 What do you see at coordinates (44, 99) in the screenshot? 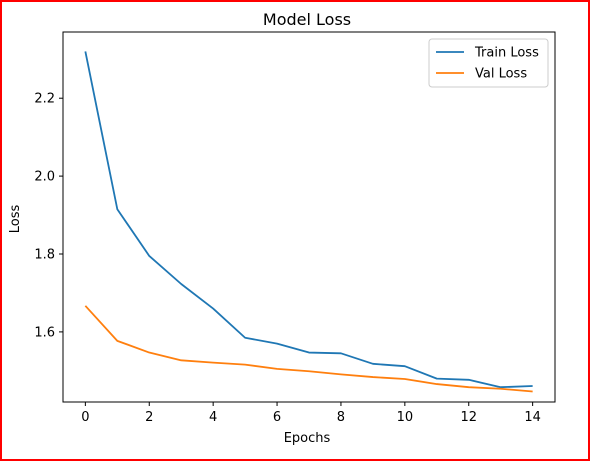
I see `y-tick-label: 2.2` at bounding box center [44, 99].